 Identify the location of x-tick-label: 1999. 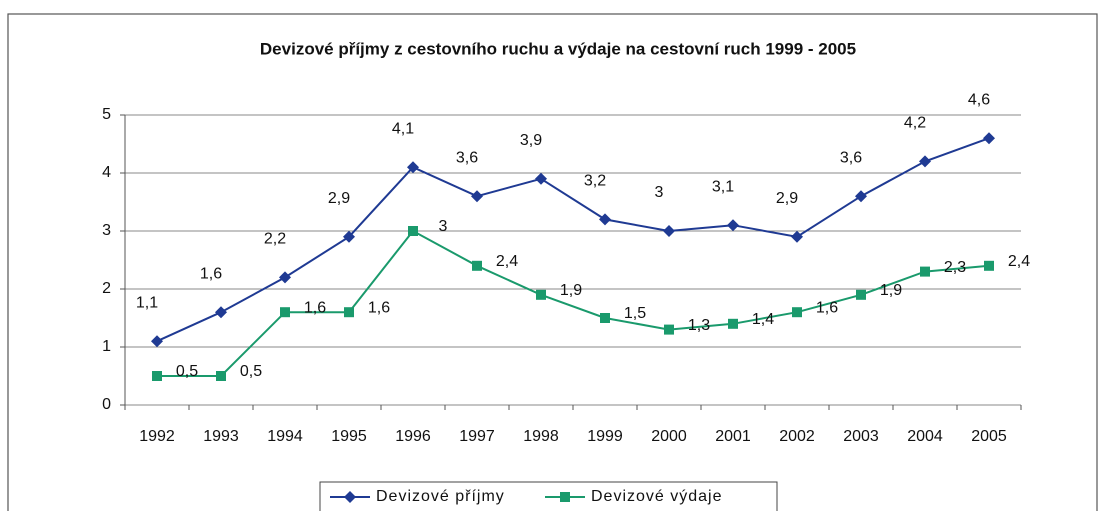
(605, 436).